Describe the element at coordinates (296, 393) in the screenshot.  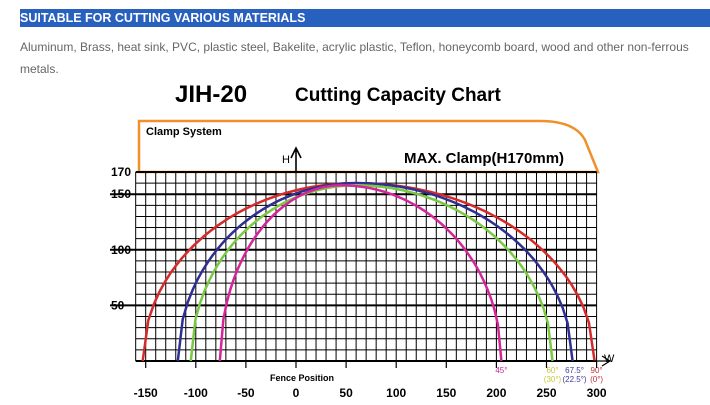
I see `x-tick-label: 0` at that location.